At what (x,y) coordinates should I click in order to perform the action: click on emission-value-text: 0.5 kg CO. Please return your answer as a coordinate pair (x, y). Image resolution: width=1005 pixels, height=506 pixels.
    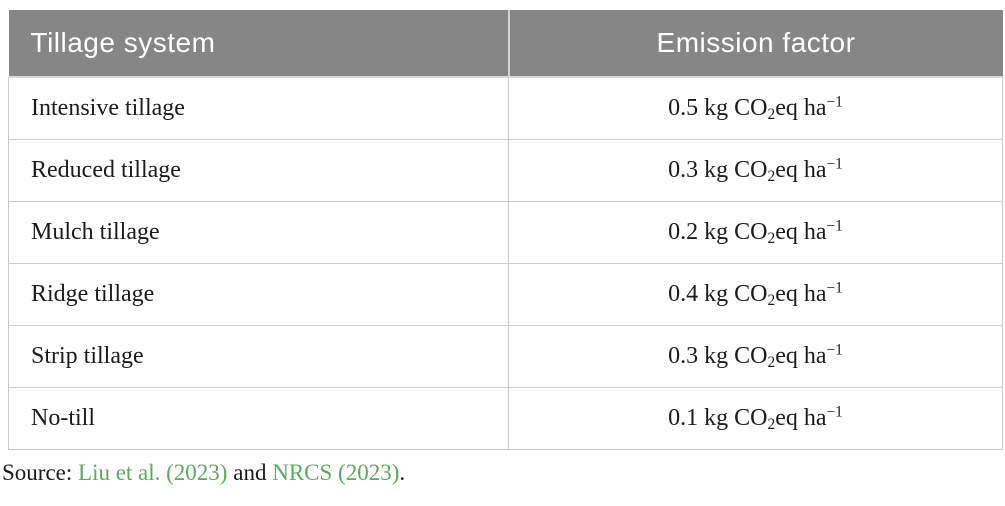
    Looking at the image, I should click on (718, 108).